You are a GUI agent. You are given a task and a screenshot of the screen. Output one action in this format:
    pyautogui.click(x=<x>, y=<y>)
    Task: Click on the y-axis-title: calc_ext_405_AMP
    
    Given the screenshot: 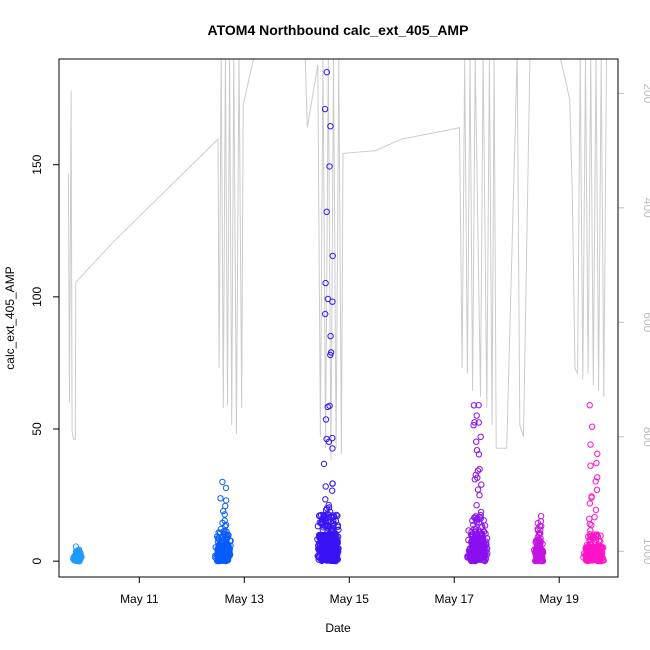 What is the action you would take?
    pyautogui.click(x=10, y=317)
    